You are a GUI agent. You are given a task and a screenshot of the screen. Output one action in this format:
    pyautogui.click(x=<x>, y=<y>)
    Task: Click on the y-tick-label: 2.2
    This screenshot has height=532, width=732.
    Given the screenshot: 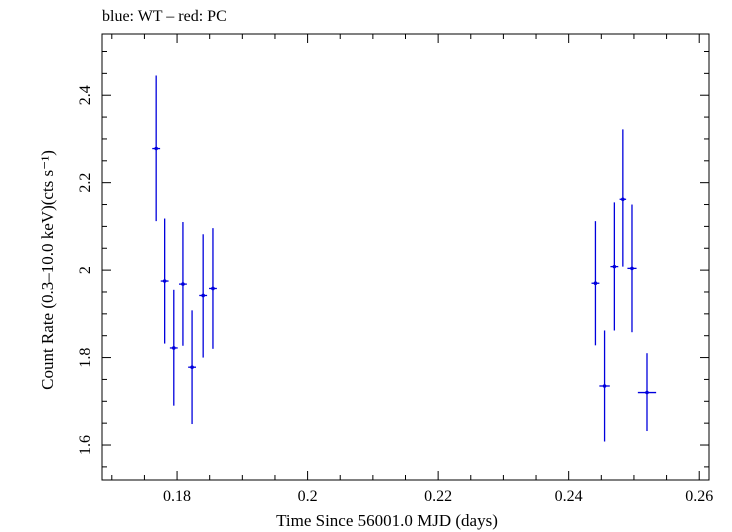 What is the action you would take?
    pyautogui.click(x=85, y=183)
    